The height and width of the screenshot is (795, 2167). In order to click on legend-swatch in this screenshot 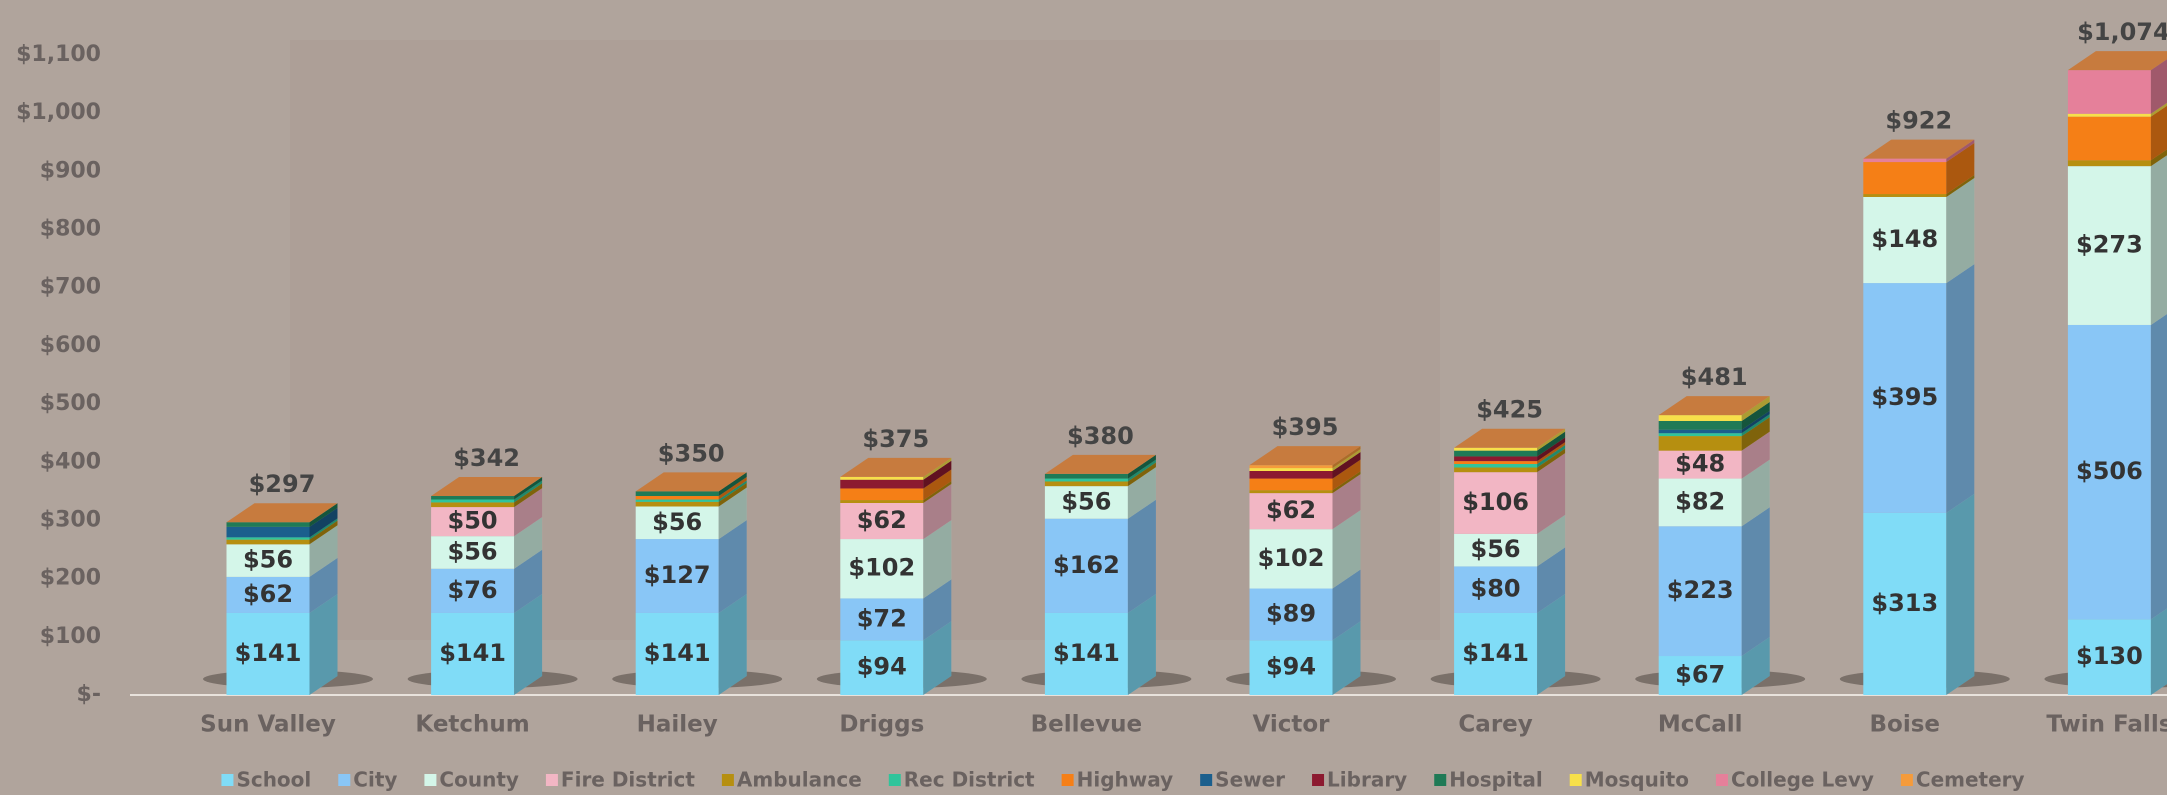, I will do `click(344, 780)`.